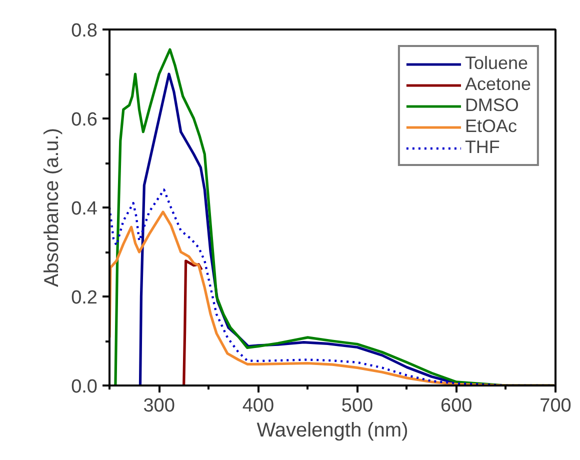  Describe the element at coordinates (490, 126) in the screenshot. I see `legend-label: EtOAc` at that location.